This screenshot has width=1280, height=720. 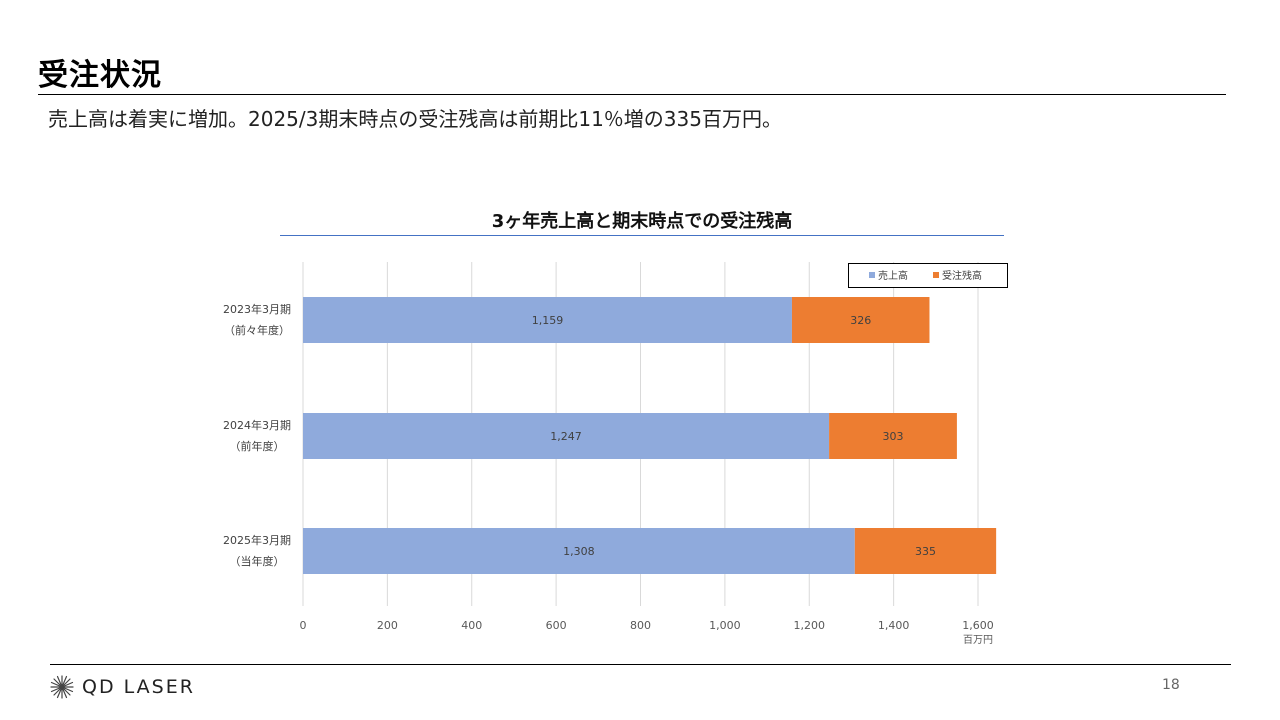 I want to click on x-tick-label: 1,200, so click(x=810, y=625).